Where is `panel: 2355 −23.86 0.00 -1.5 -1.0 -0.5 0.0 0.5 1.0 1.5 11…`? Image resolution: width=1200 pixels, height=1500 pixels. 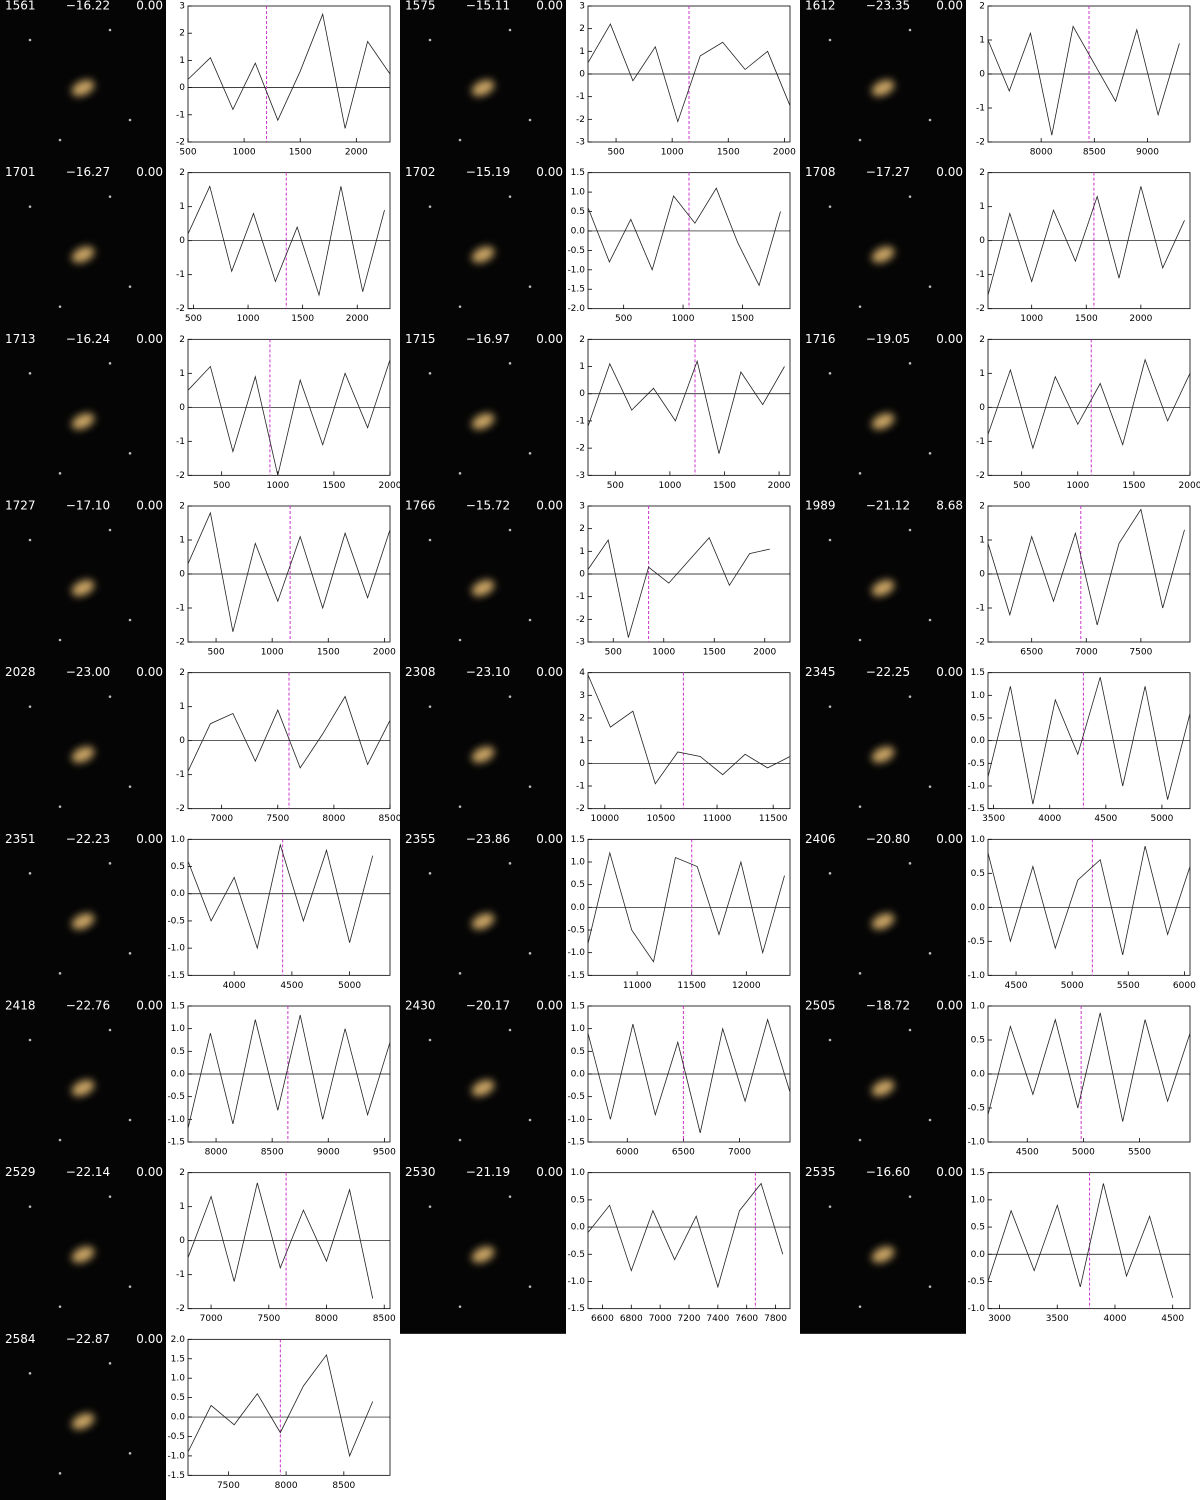 panel: 2355 −23.86 0.00 -1.5 -1.0 -0.5 0.0 0.5 1.0 1.5 11… is located at coordinates (595, 916).